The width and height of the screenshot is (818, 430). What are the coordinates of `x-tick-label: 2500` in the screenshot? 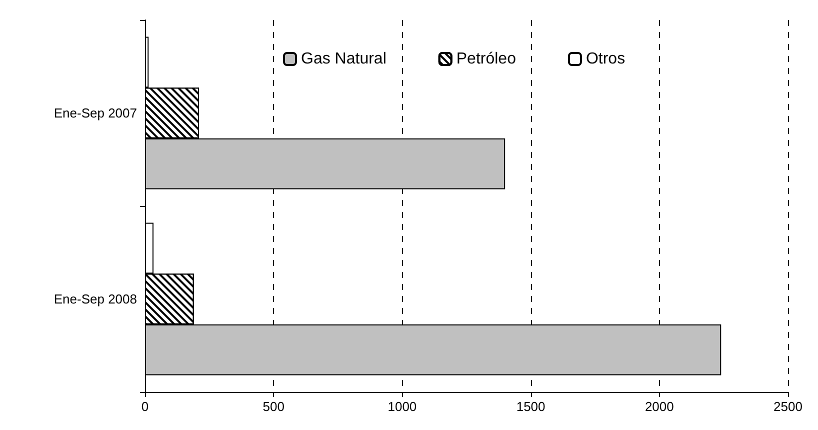 It's located at (788, 406).